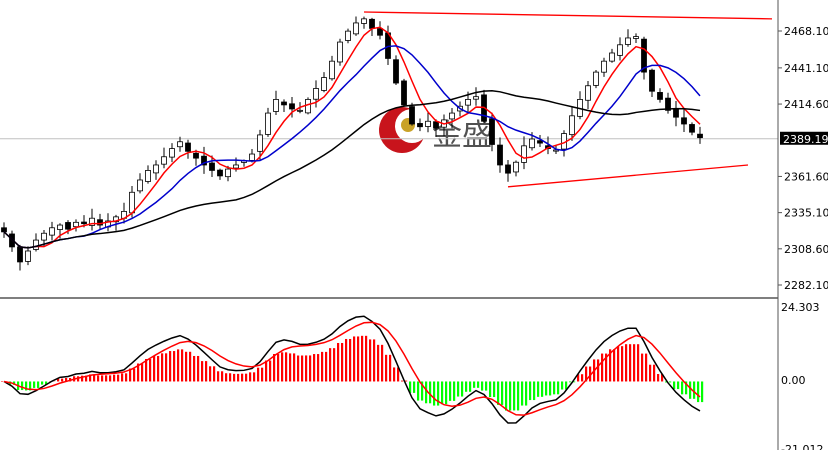  I want to click on price-tick-label: 2468.10, so click(806, 31).